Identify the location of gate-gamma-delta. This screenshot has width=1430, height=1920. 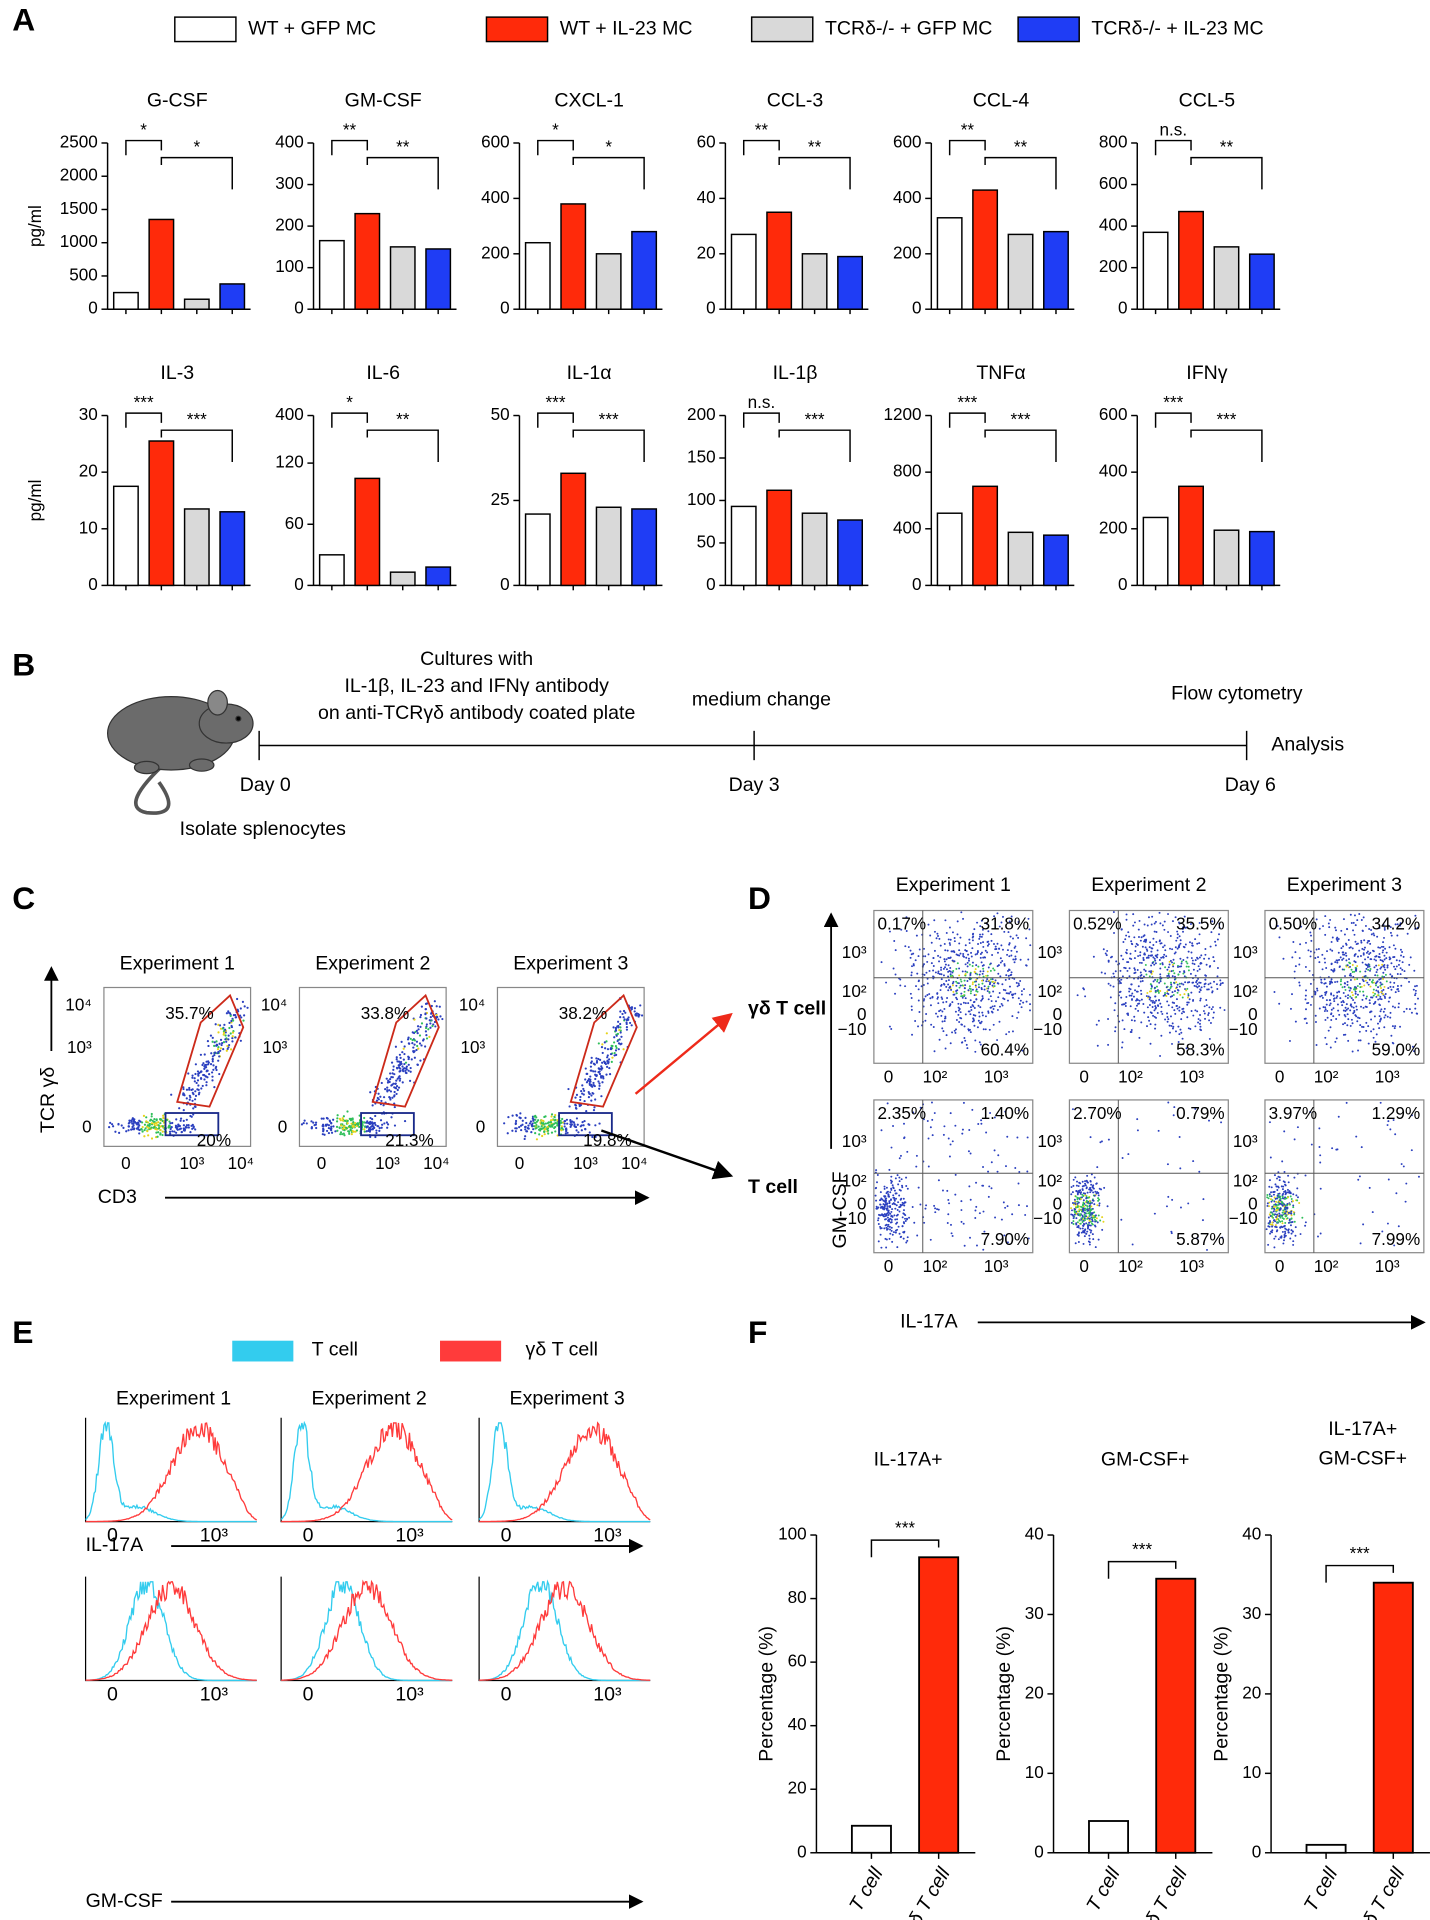
(603, 1050).